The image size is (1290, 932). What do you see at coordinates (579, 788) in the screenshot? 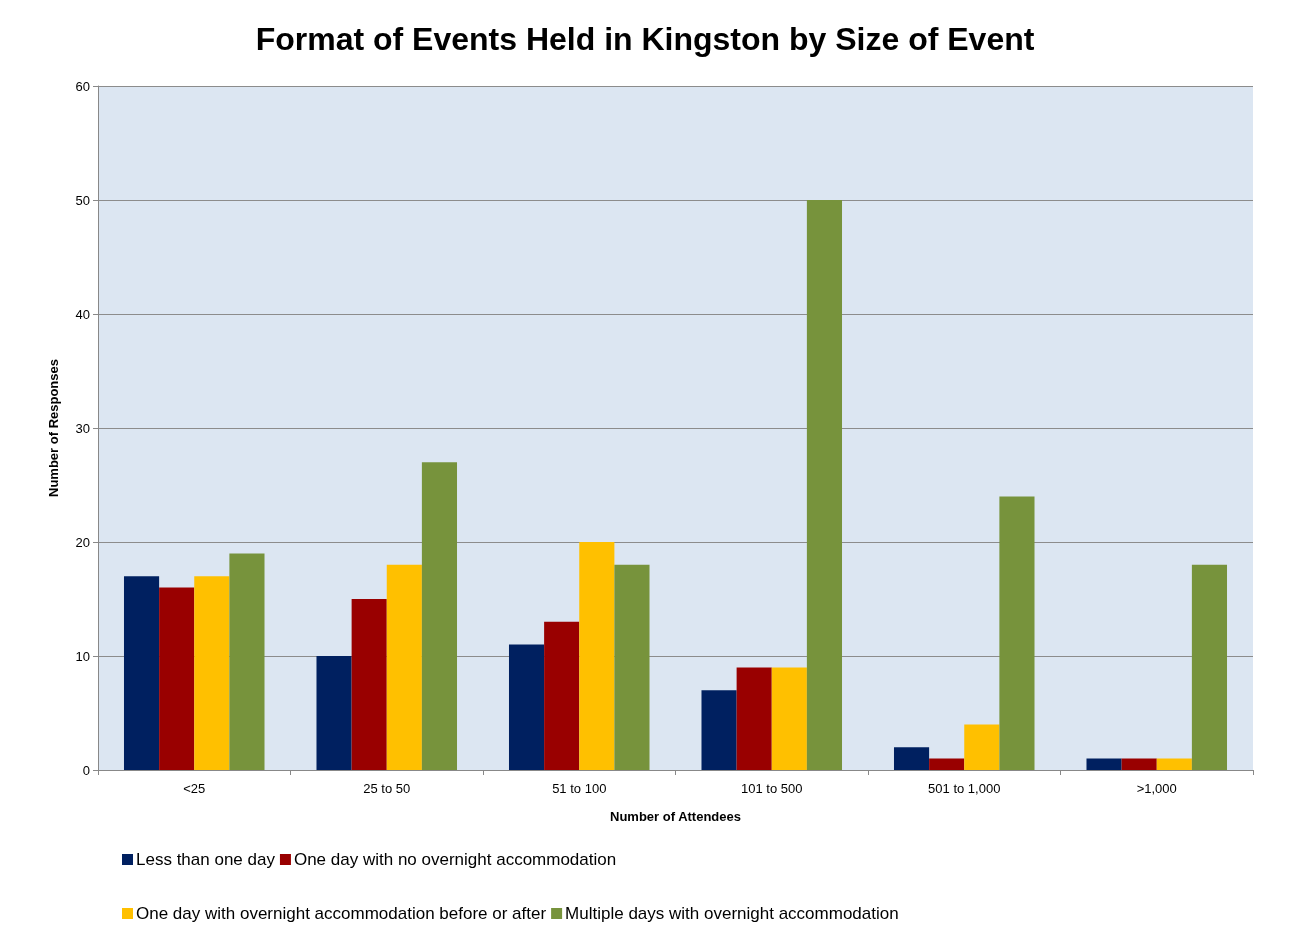
I see `x-tick-label: 51 to 100` at bounding box center [579, 788].